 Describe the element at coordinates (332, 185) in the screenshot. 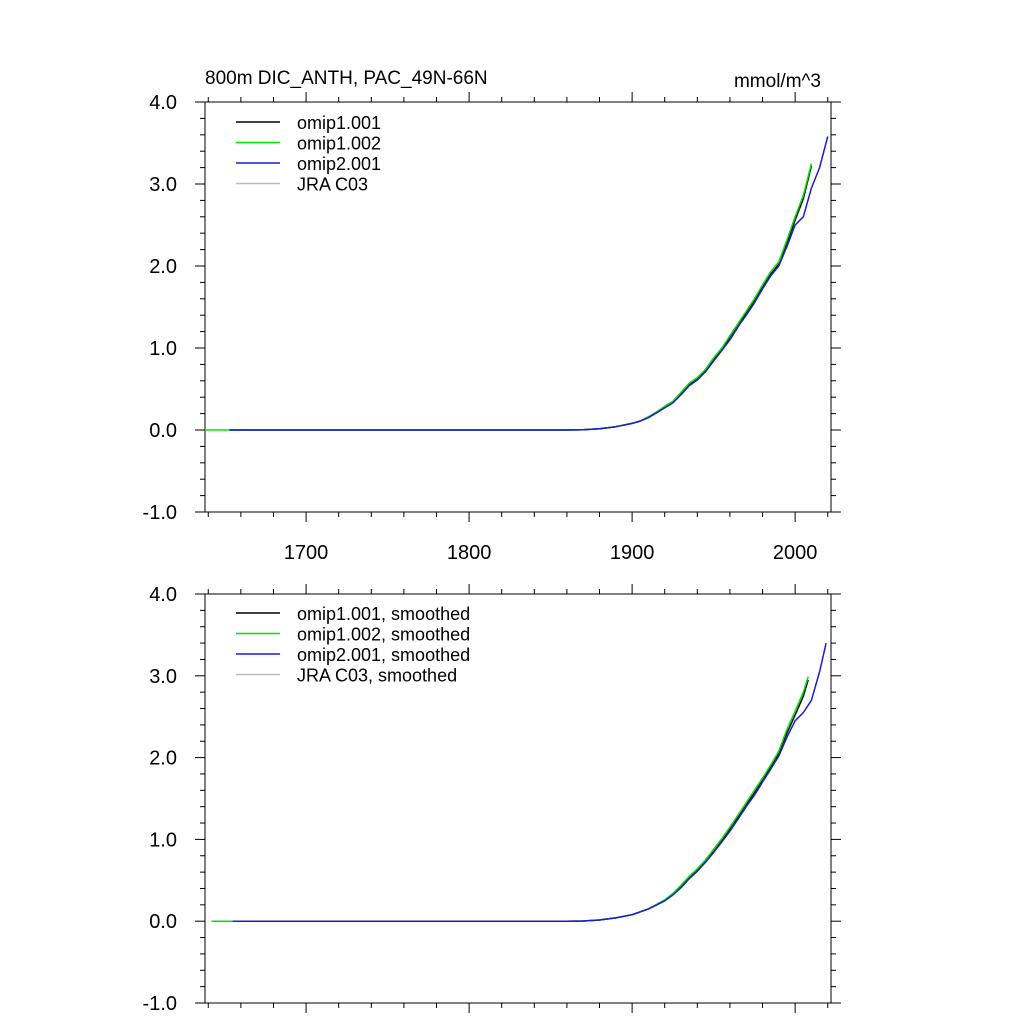

I see `legend-label: JRA C03` at that location.